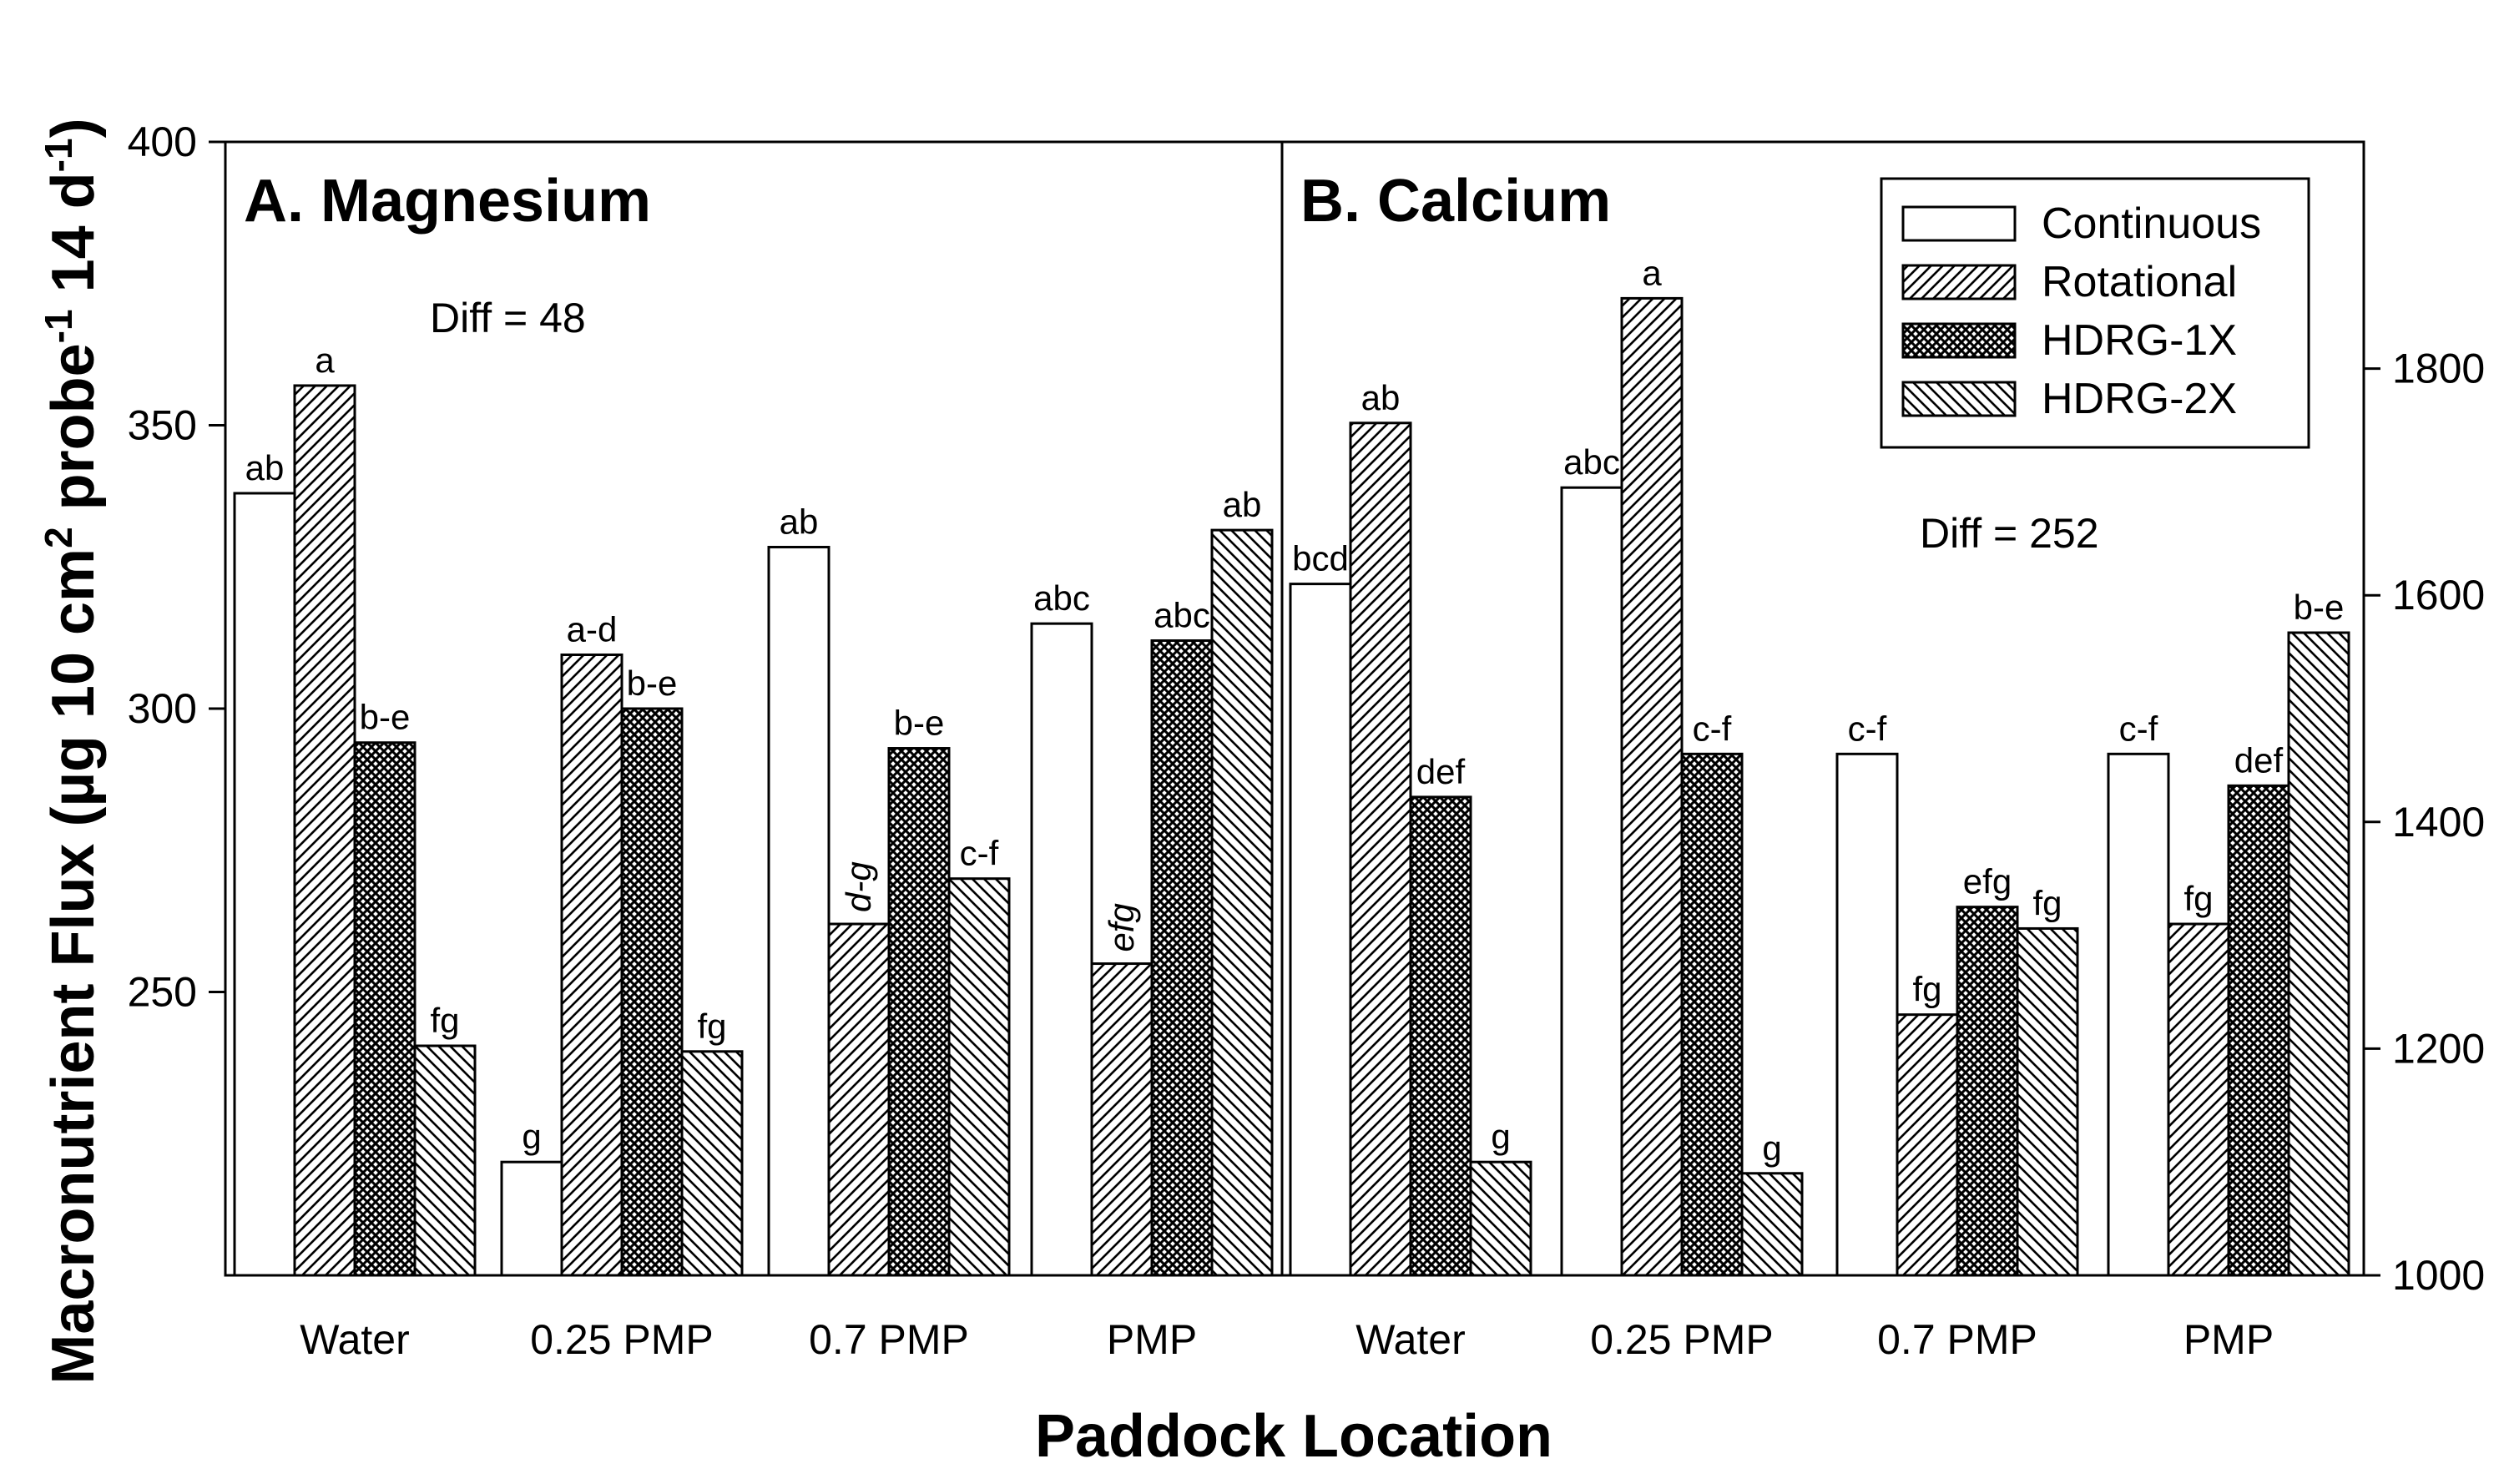 The width and height of the screenshot is (2504, 1484). What do you see at coordinates (919, 1012) in the screenshot?
I see `bar-magnesium-0-7-pmp-hdrg-1x` at bounding box center [919, 1012].